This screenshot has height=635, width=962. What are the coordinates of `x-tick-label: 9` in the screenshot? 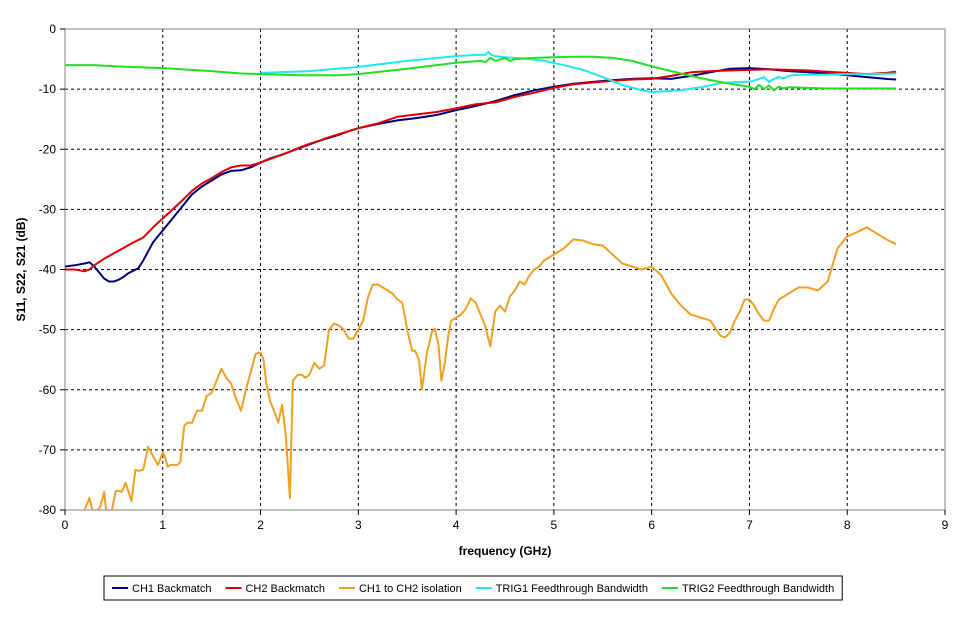 It's located at (945, 525).